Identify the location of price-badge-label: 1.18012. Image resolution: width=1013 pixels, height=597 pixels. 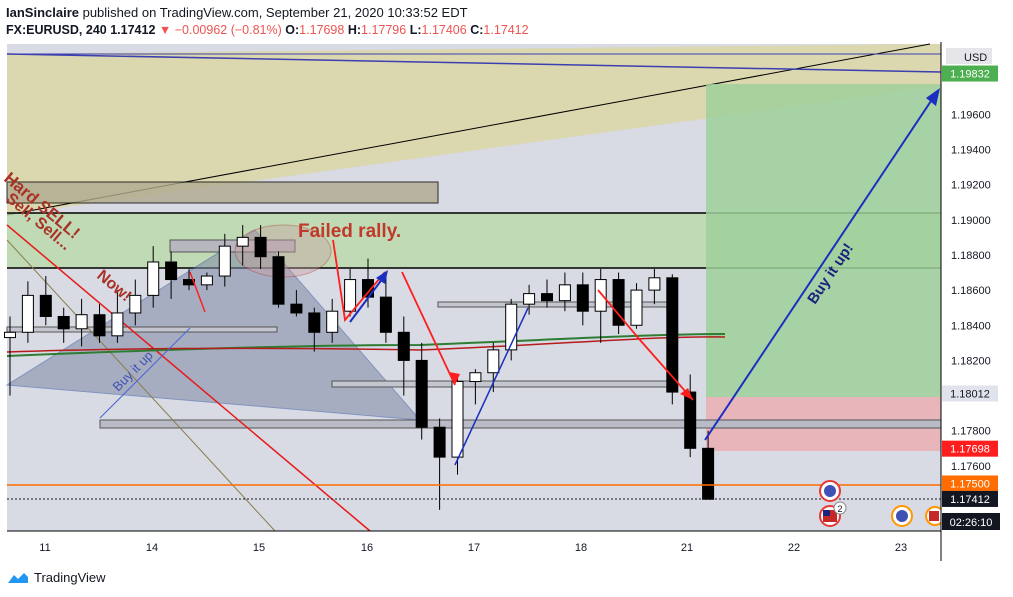
(970, 394).